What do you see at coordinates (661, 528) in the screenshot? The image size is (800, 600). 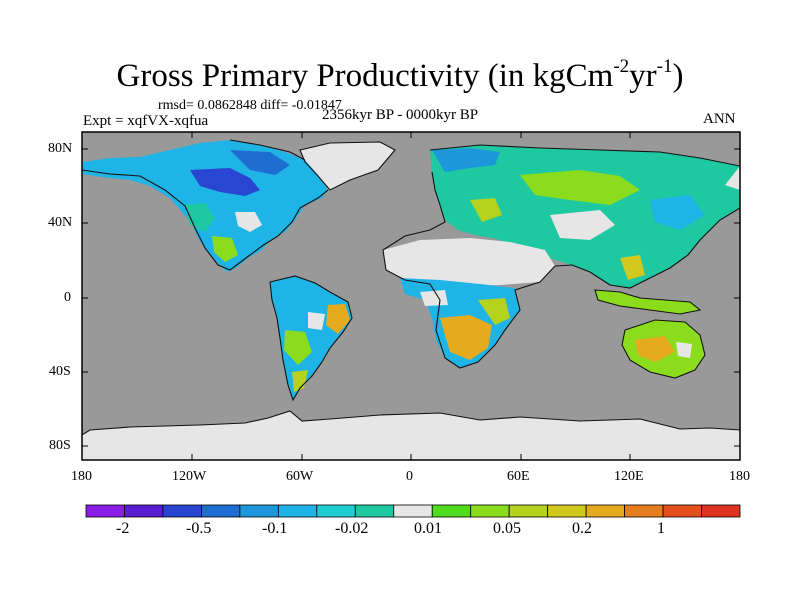 I see `colorbar-label: 1` at bounding box center [661, 528].